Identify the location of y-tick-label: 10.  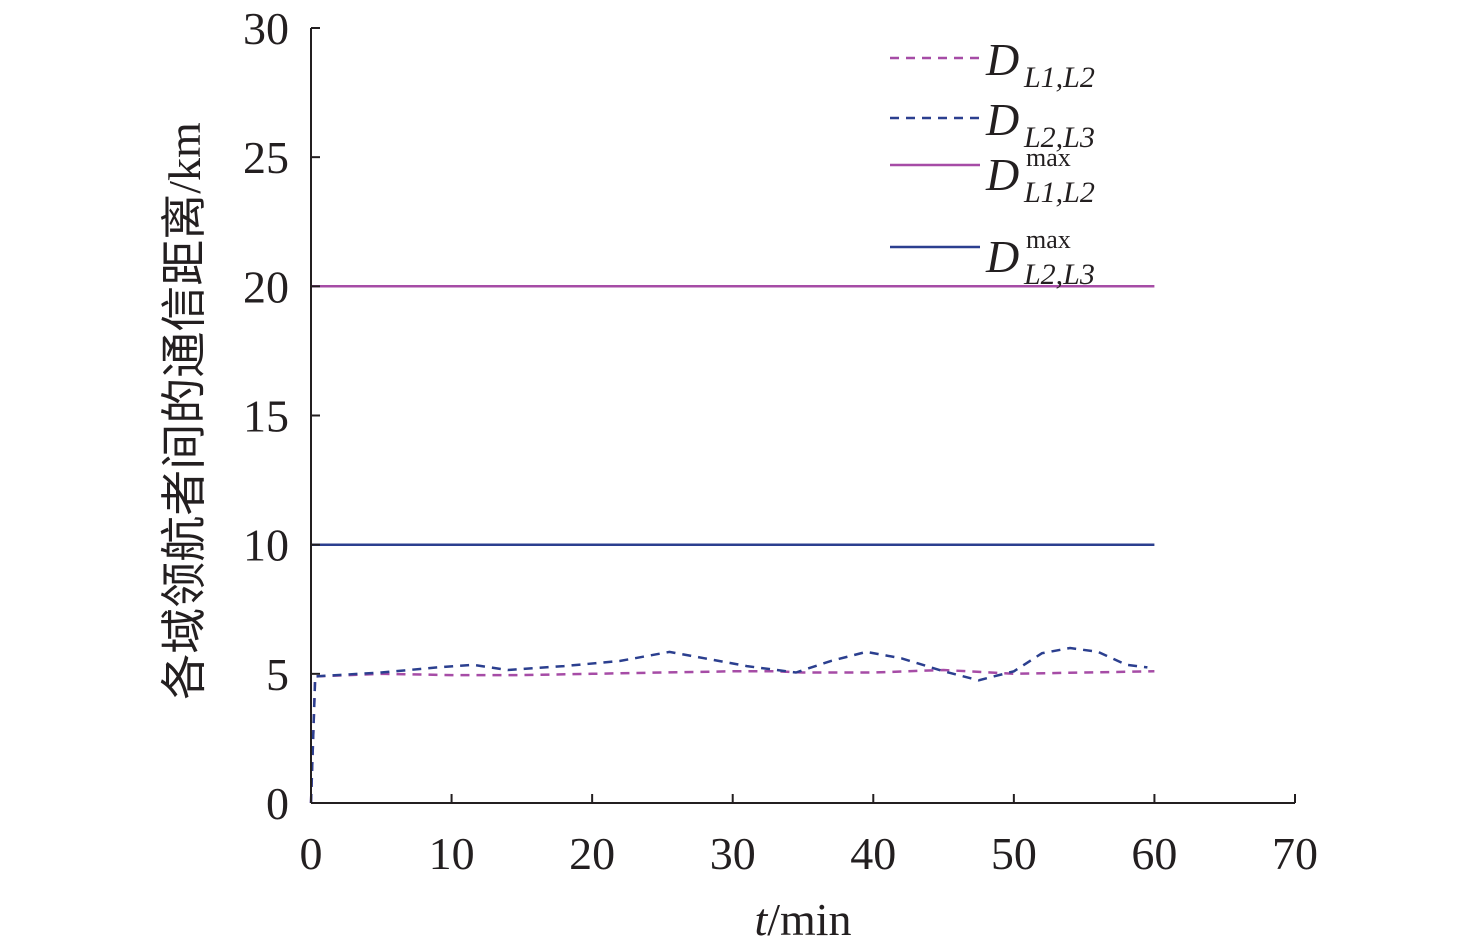
(266, 545).